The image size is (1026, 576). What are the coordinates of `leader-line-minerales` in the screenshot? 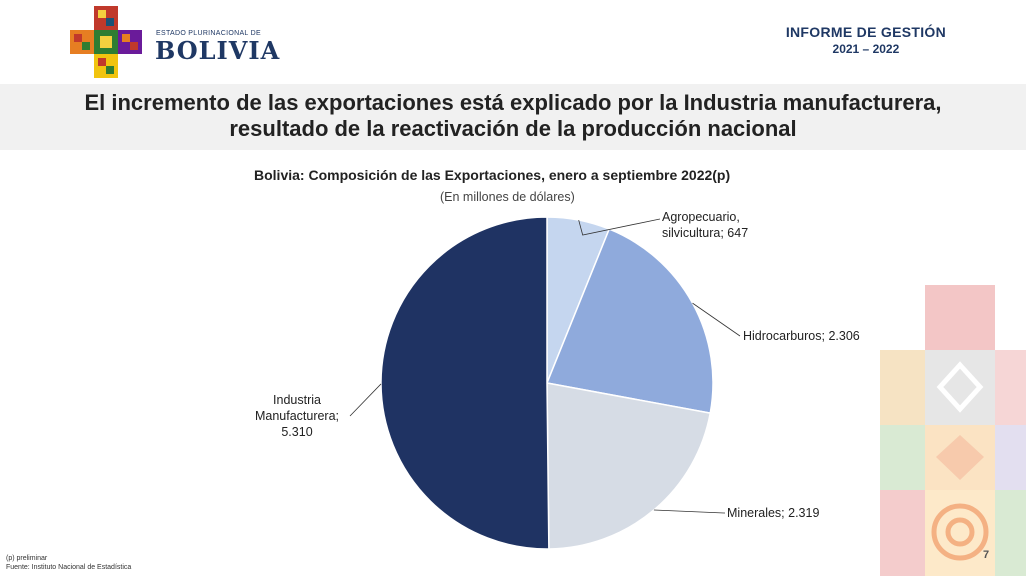 It's located at (689, 511).